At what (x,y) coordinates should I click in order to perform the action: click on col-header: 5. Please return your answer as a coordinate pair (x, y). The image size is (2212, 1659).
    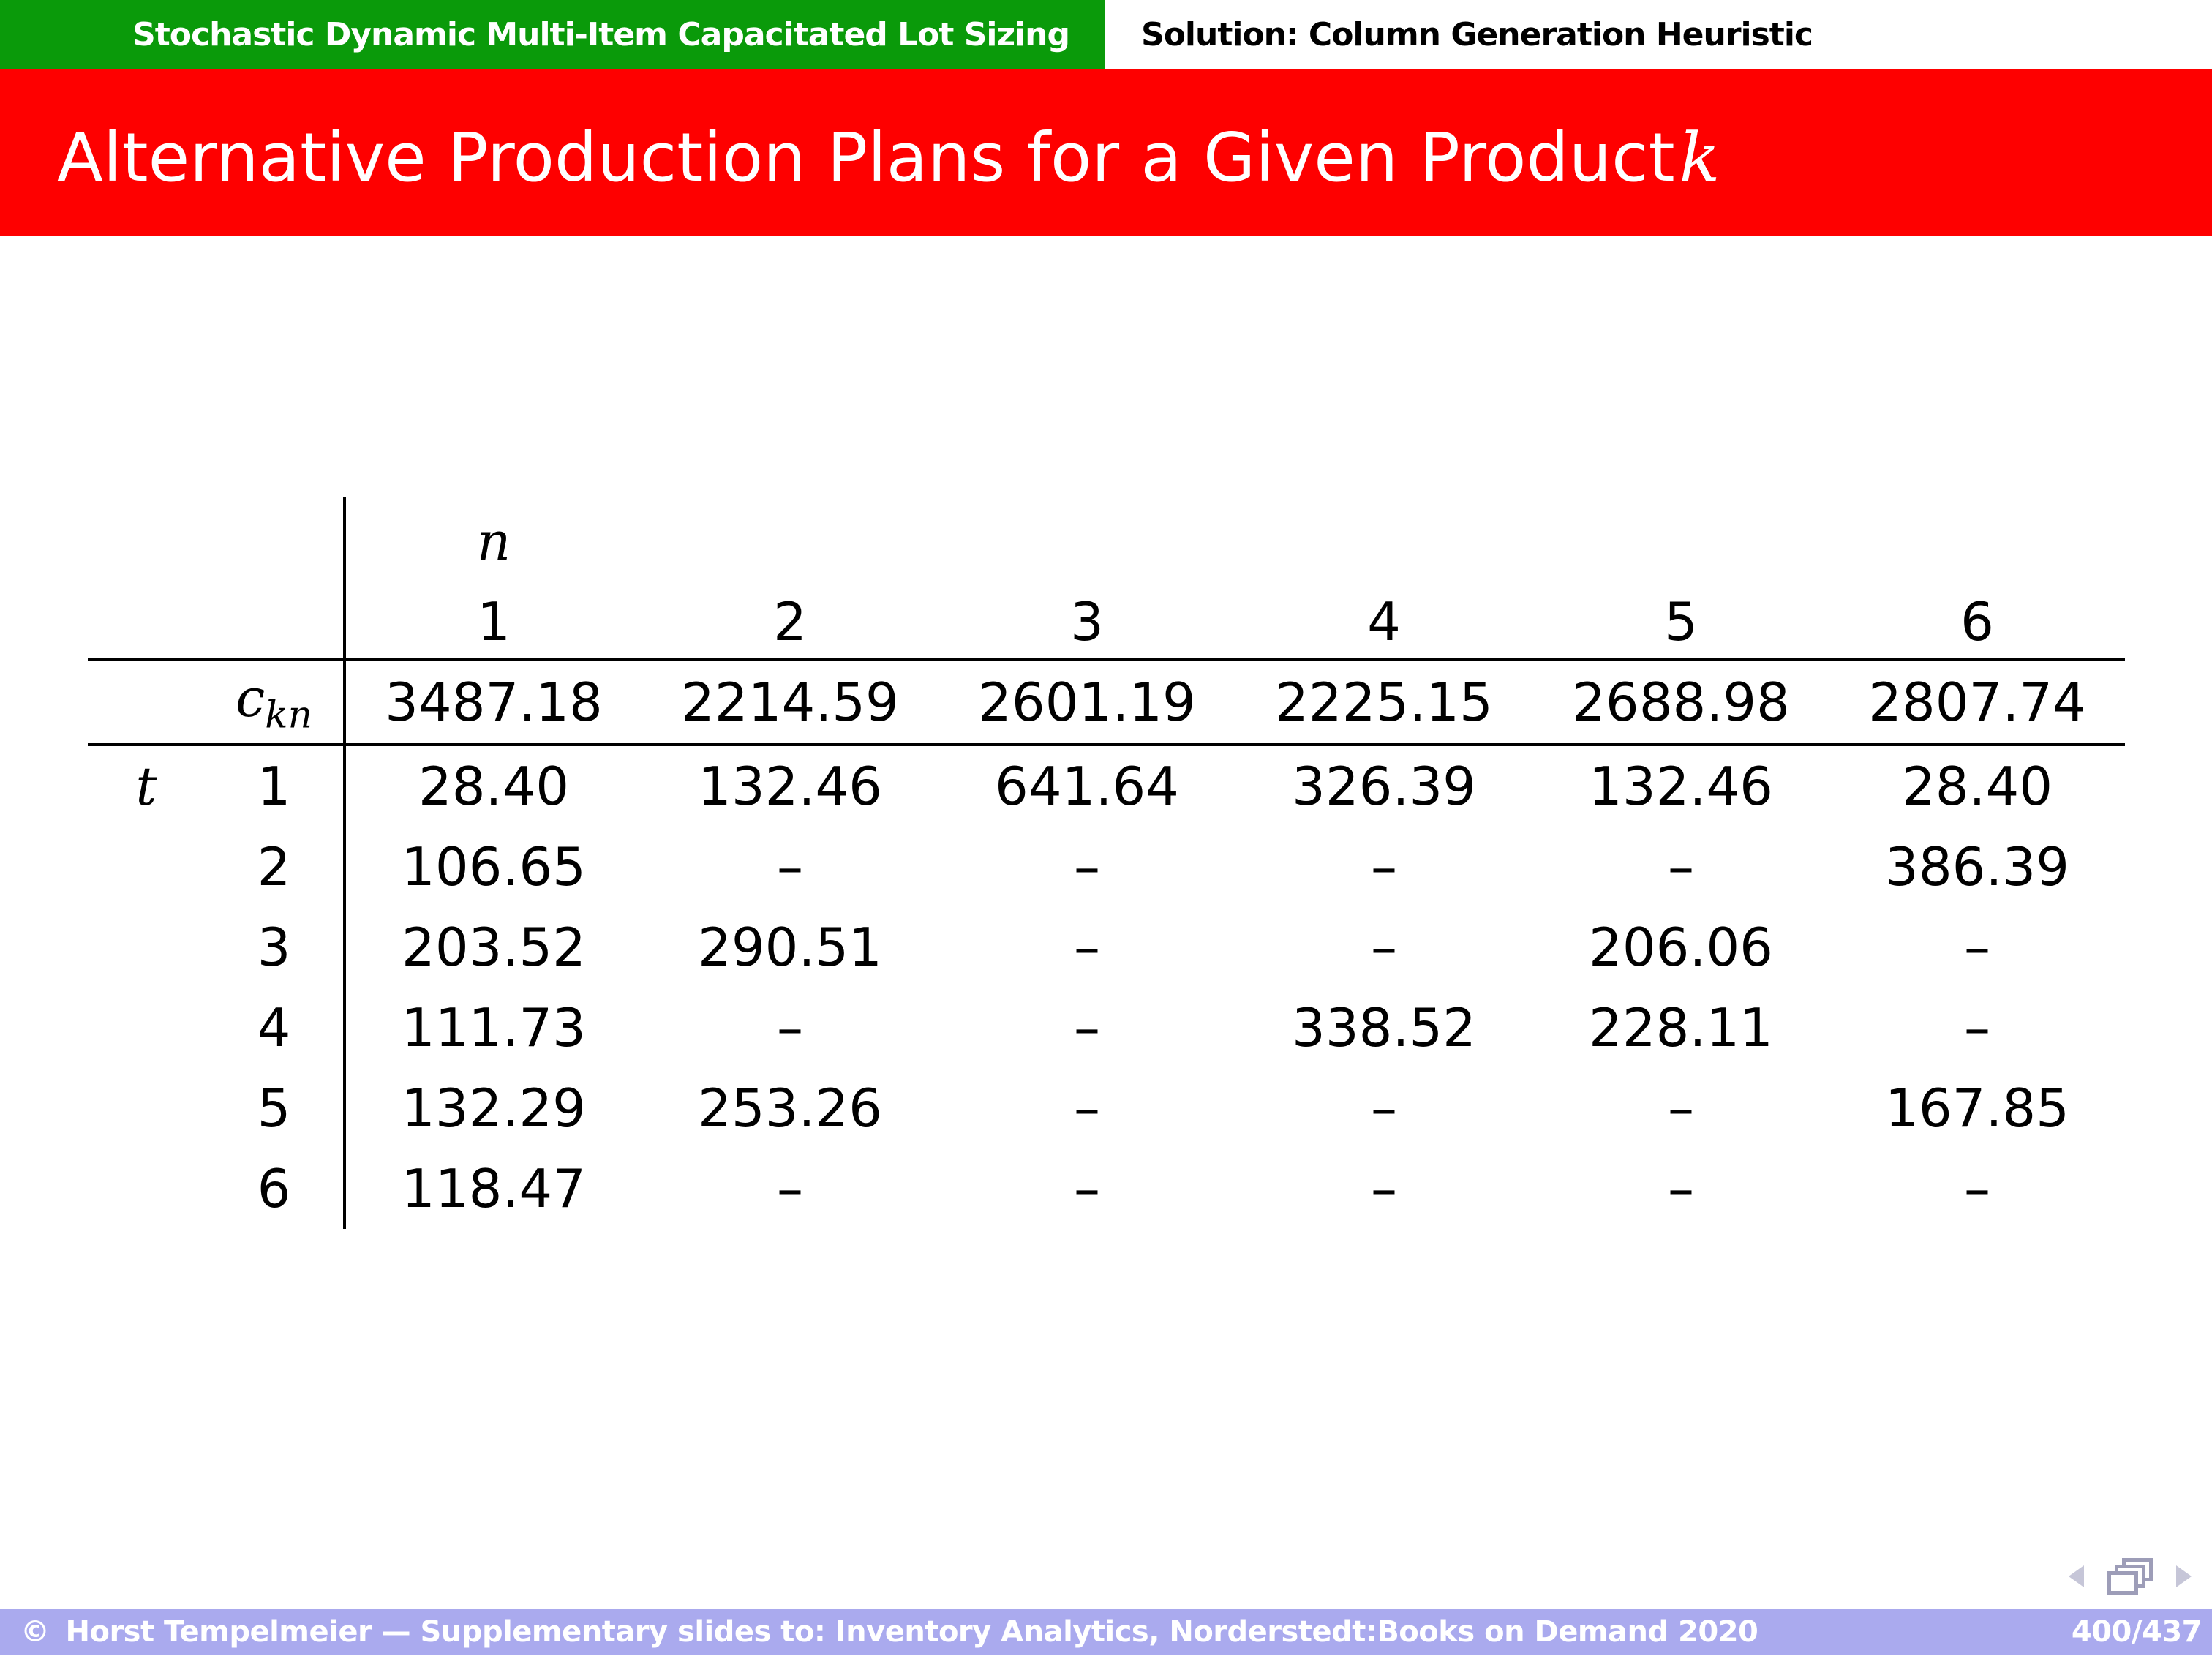
    Looking at the image, I should click on (1680, 623).